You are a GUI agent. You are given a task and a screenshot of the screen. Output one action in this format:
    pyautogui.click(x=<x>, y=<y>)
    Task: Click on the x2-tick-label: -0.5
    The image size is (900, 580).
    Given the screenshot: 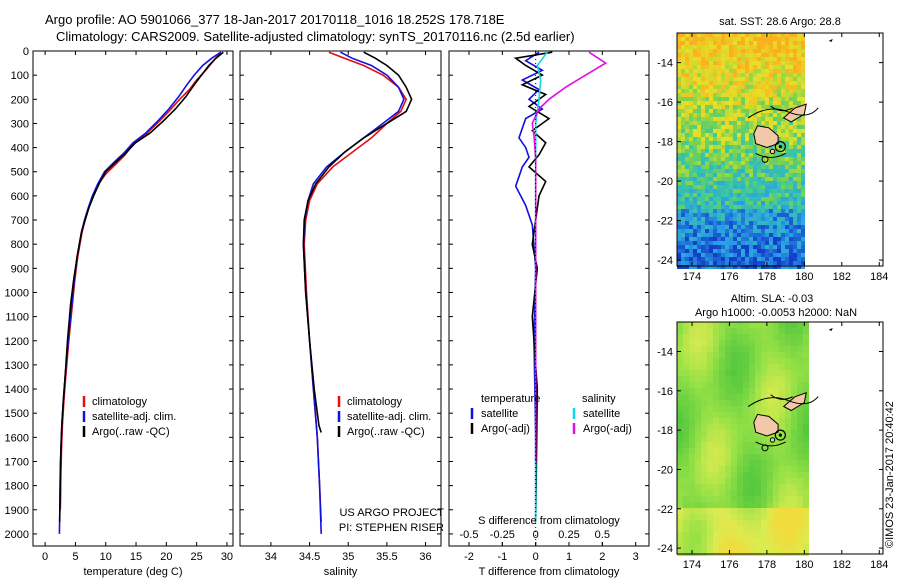 What is the action you would take?
    pyautogui.click(x=469, y=535)
    